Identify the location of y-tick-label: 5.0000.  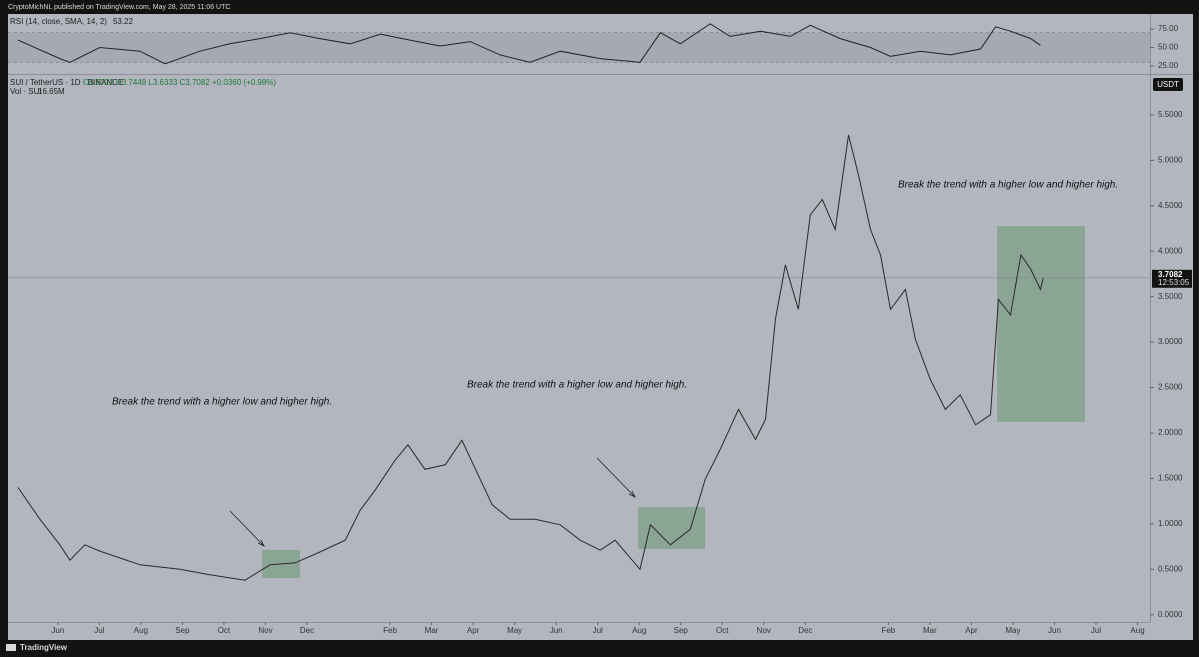
(1170, 160).